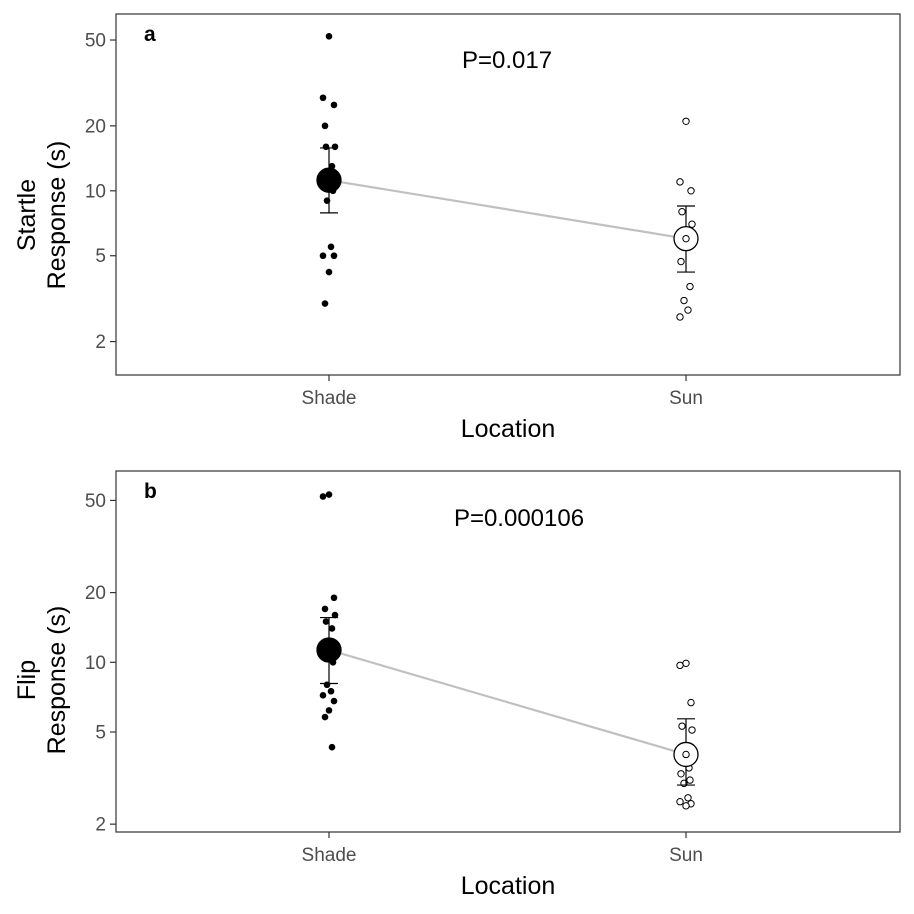 Image resolution: width=914 pixels, height=914 pixels. I want to click on y-axis-title: FlipResponse (s), so click(42, 680).